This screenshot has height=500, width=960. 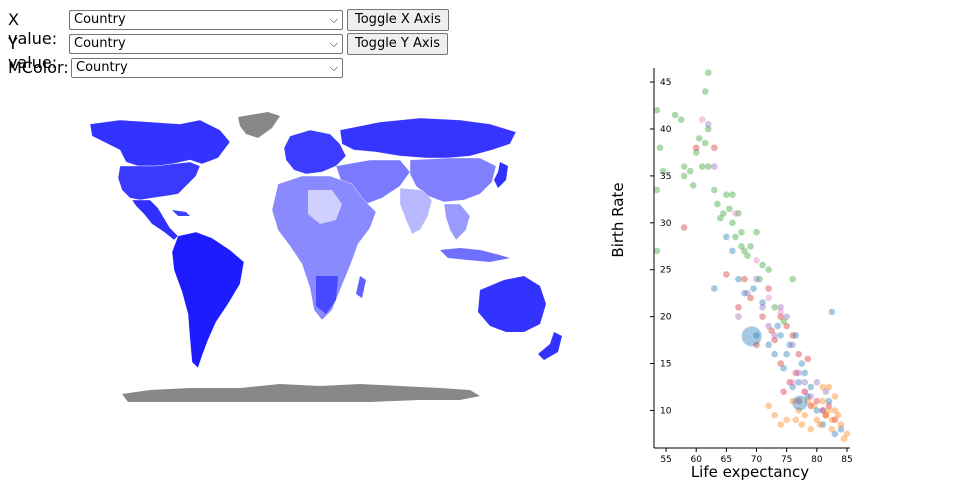 What do you see at coordinates (207, 68) in the screenshot?
I see `mcolor-select: Country ⌵` at bounding box center [207, 68].